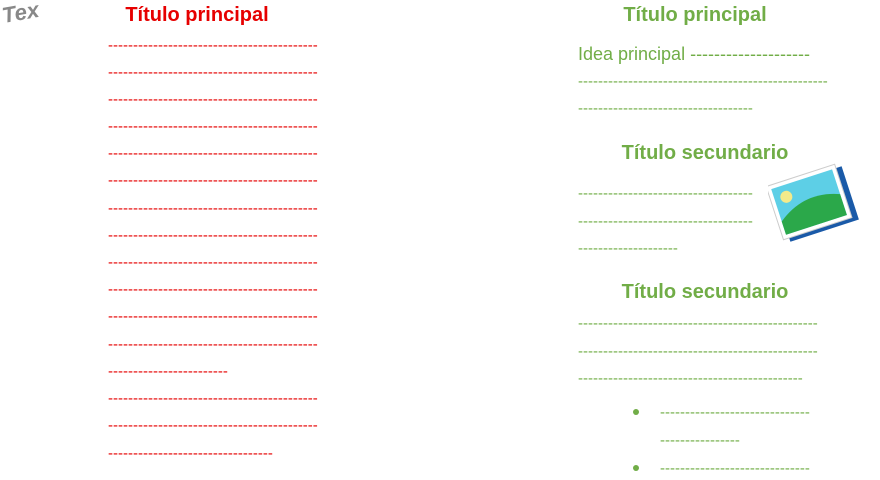 This screenshot has height=480, width=880. What do you see at coordinates (695, 15) in the screenshot?
I see `right-title: Título principal` at bounding box center [695, 15].